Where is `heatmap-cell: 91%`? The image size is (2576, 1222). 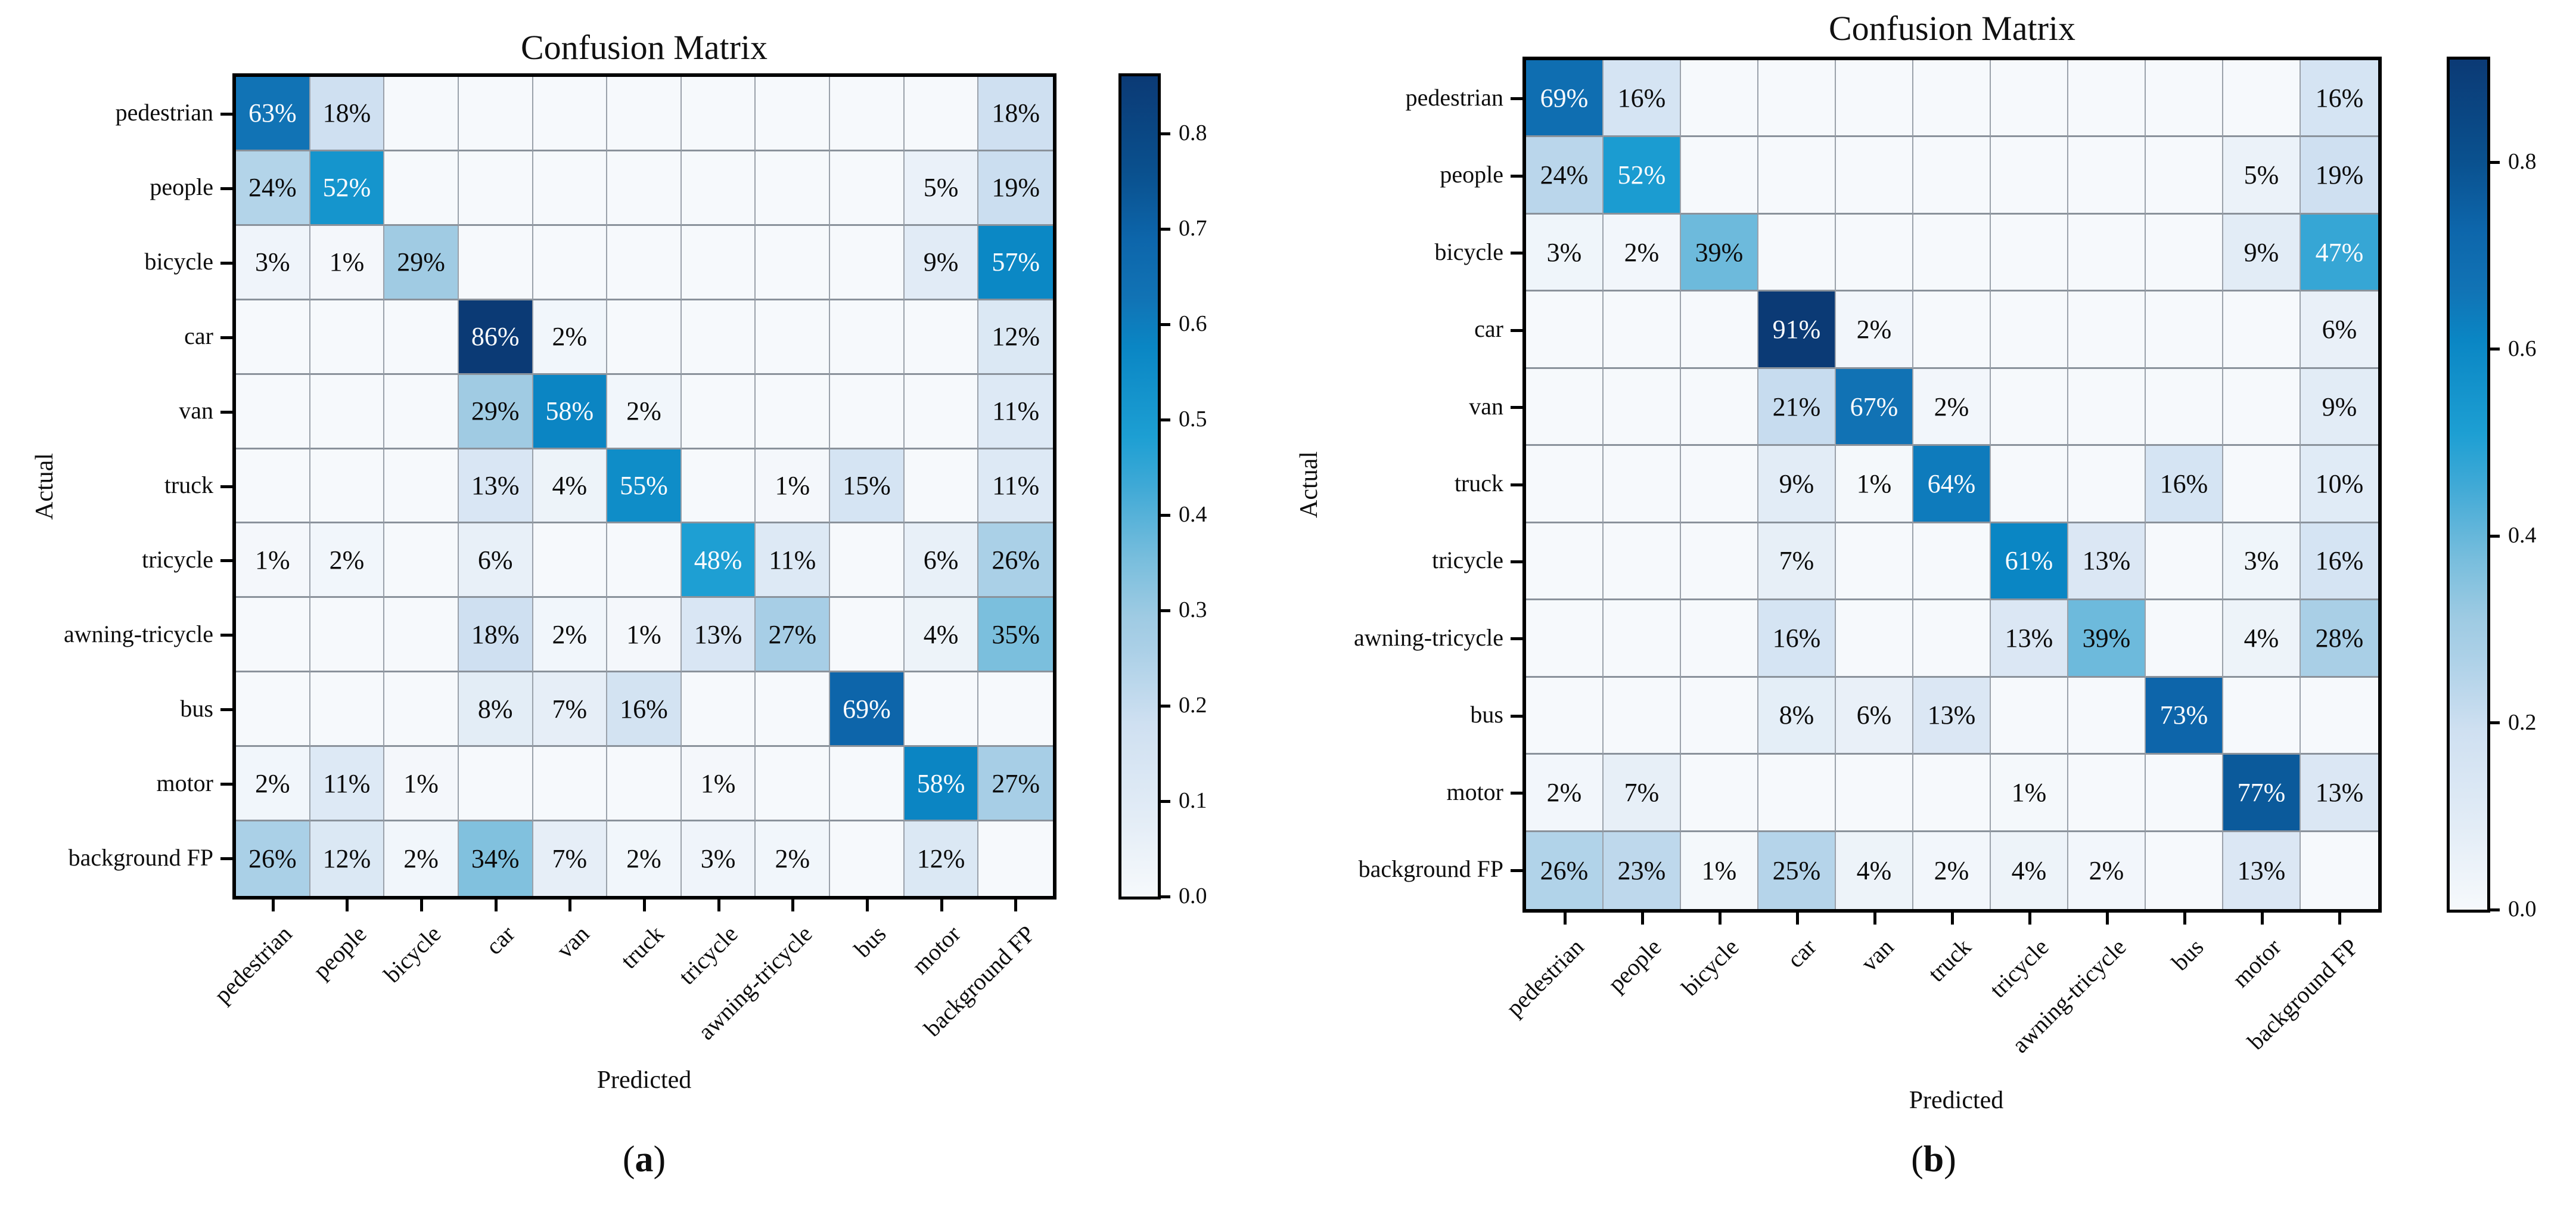 heatmap-cell: 91% is located at coordinates (1797, 330).